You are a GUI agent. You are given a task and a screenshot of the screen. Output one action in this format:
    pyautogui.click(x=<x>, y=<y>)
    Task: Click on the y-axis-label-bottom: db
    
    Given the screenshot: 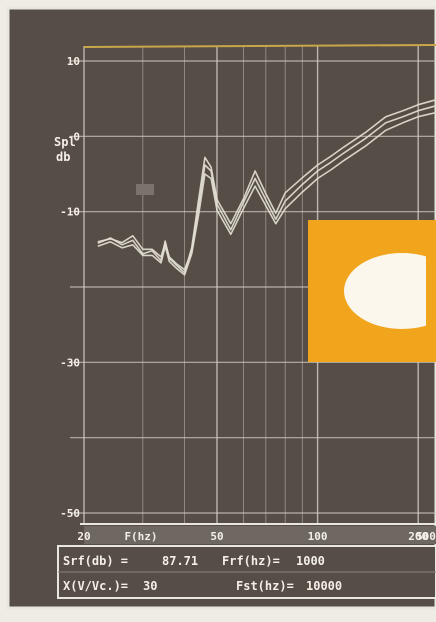 What is the action you would take?
    pyautogui.click(x=63, y=157)
    